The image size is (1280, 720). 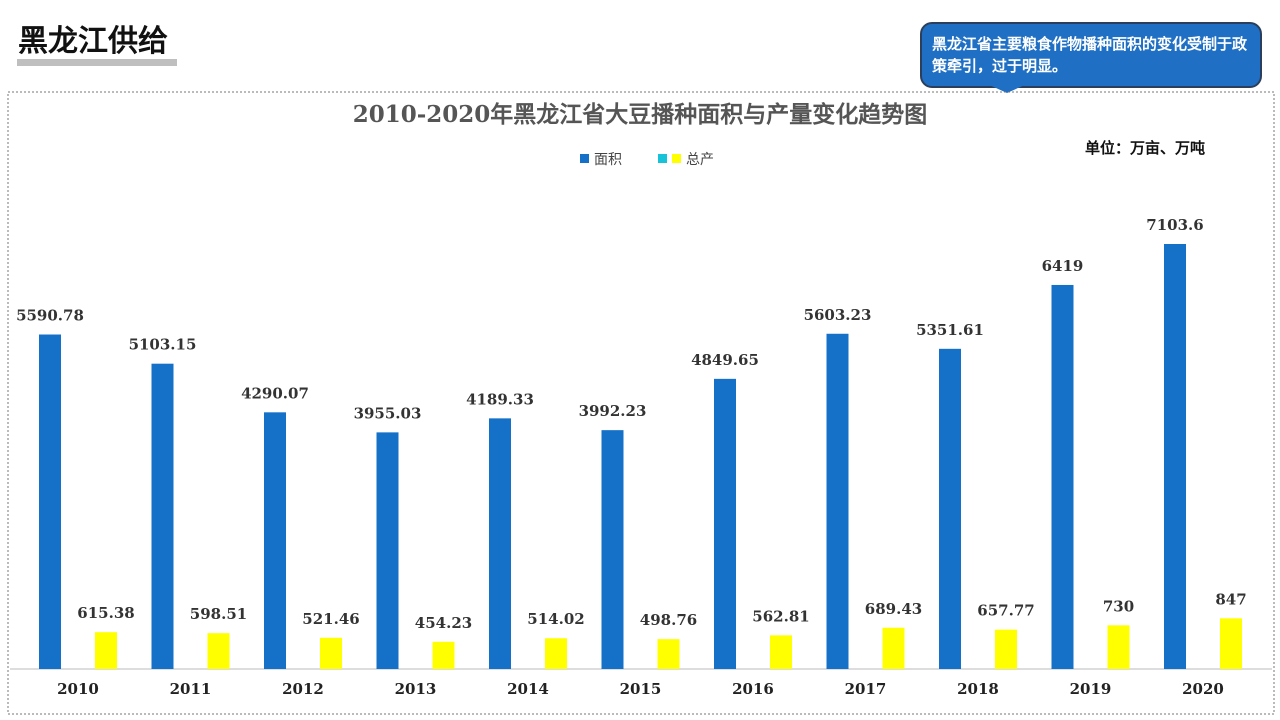 What do you see at coordinates (191, 689) in the screenshot?
I see `x-tick-label: 2011` at bounding box center [191, 689].